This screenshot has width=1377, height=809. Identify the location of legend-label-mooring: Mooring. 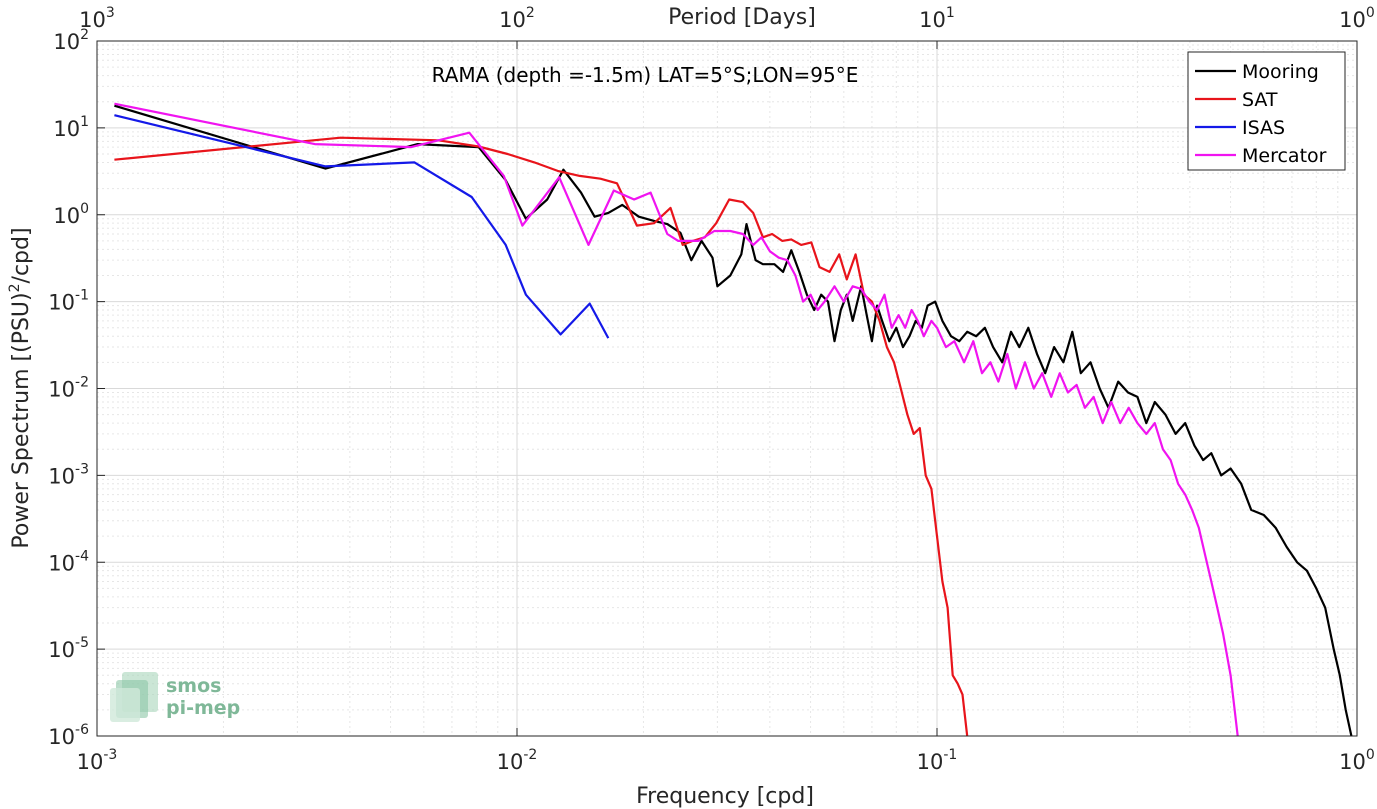
(1280, 72).